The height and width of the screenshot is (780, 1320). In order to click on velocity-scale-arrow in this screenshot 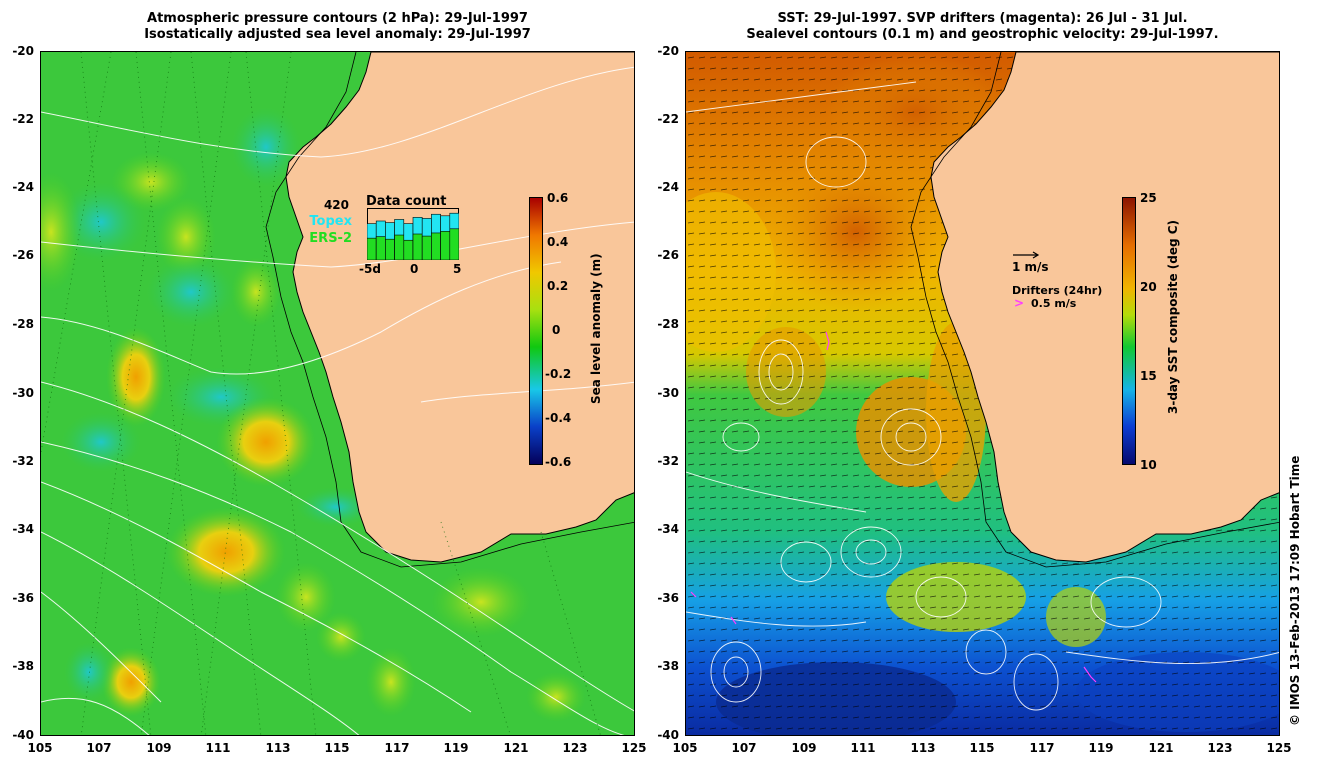, I will do `click(1026, 255)`.